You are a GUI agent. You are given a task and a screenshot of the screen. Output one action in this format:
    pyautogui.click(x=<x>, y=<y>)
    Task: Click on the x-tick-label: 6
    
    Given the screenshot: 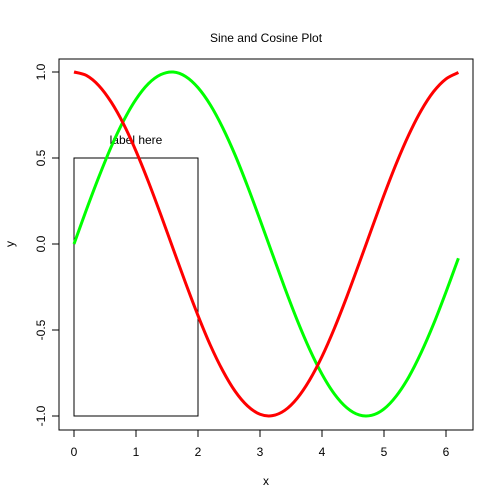 What is the action you would take?
    pyautogui.click(x=446, y=452)
    